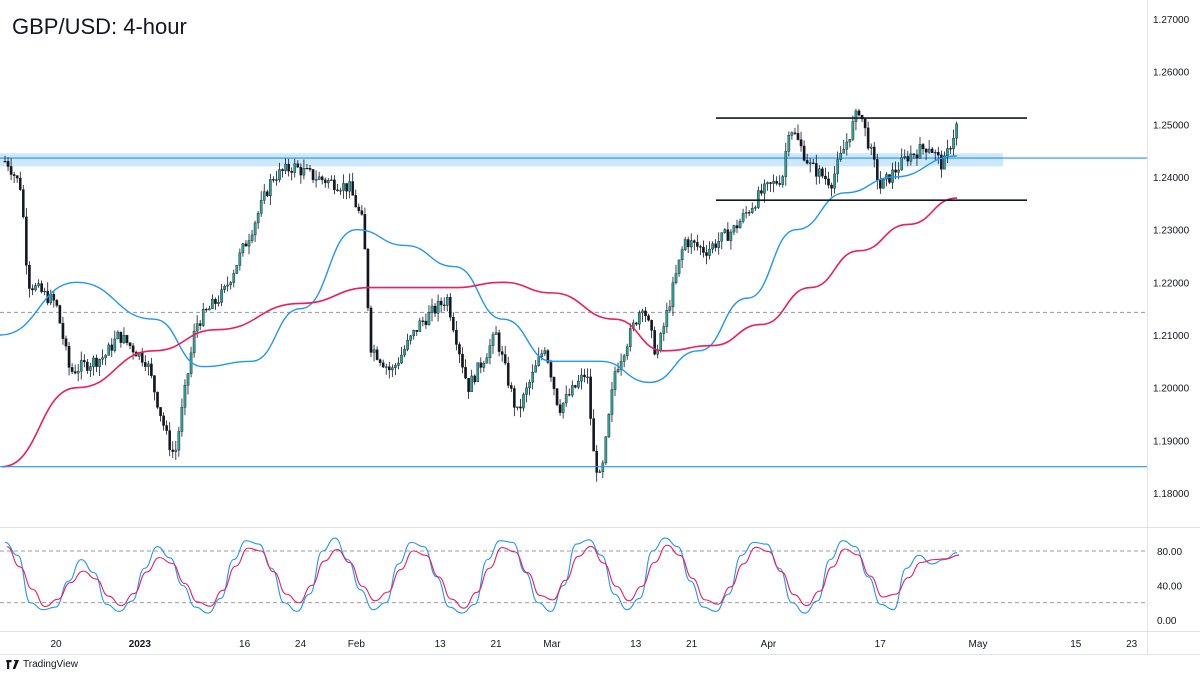  I want to click on stochastic-tick-label: 40.00, so click(1169, 587).